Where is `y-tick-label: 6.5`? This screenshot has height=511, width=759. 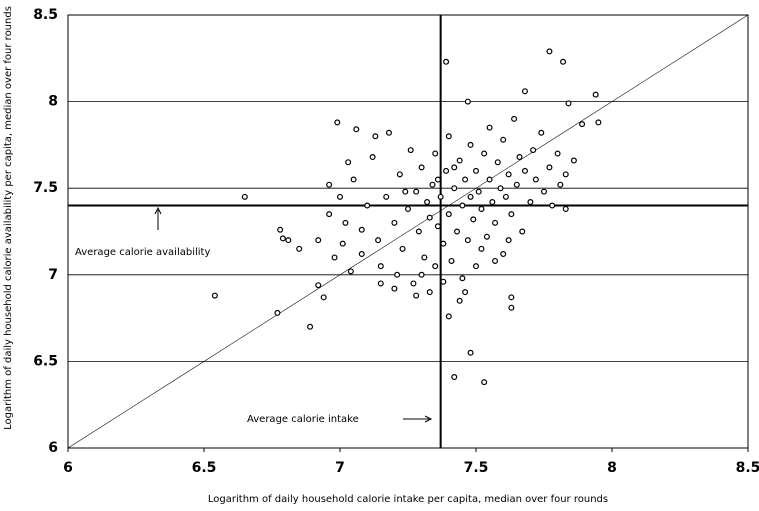 y-tick-label: 6.5 is located at coordinates (45, 361).